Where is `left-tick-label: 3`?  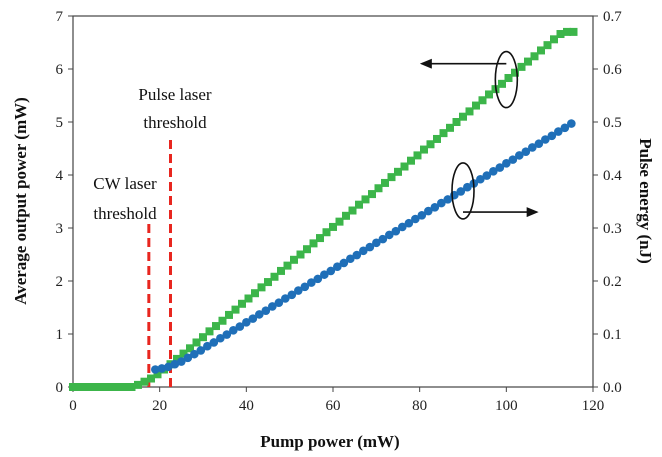
left-tick-label: 3 is located at coordinates (60, 229).